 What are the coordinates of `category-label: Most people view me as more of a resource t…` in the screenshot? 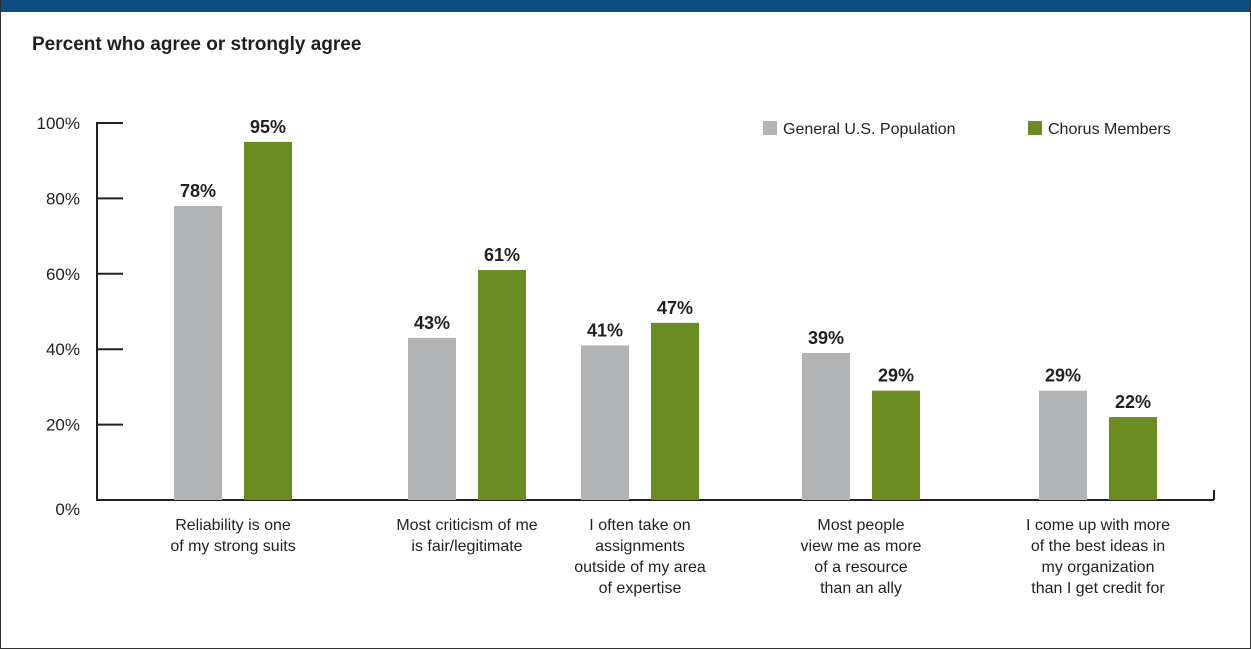 It's located at (861, 557).